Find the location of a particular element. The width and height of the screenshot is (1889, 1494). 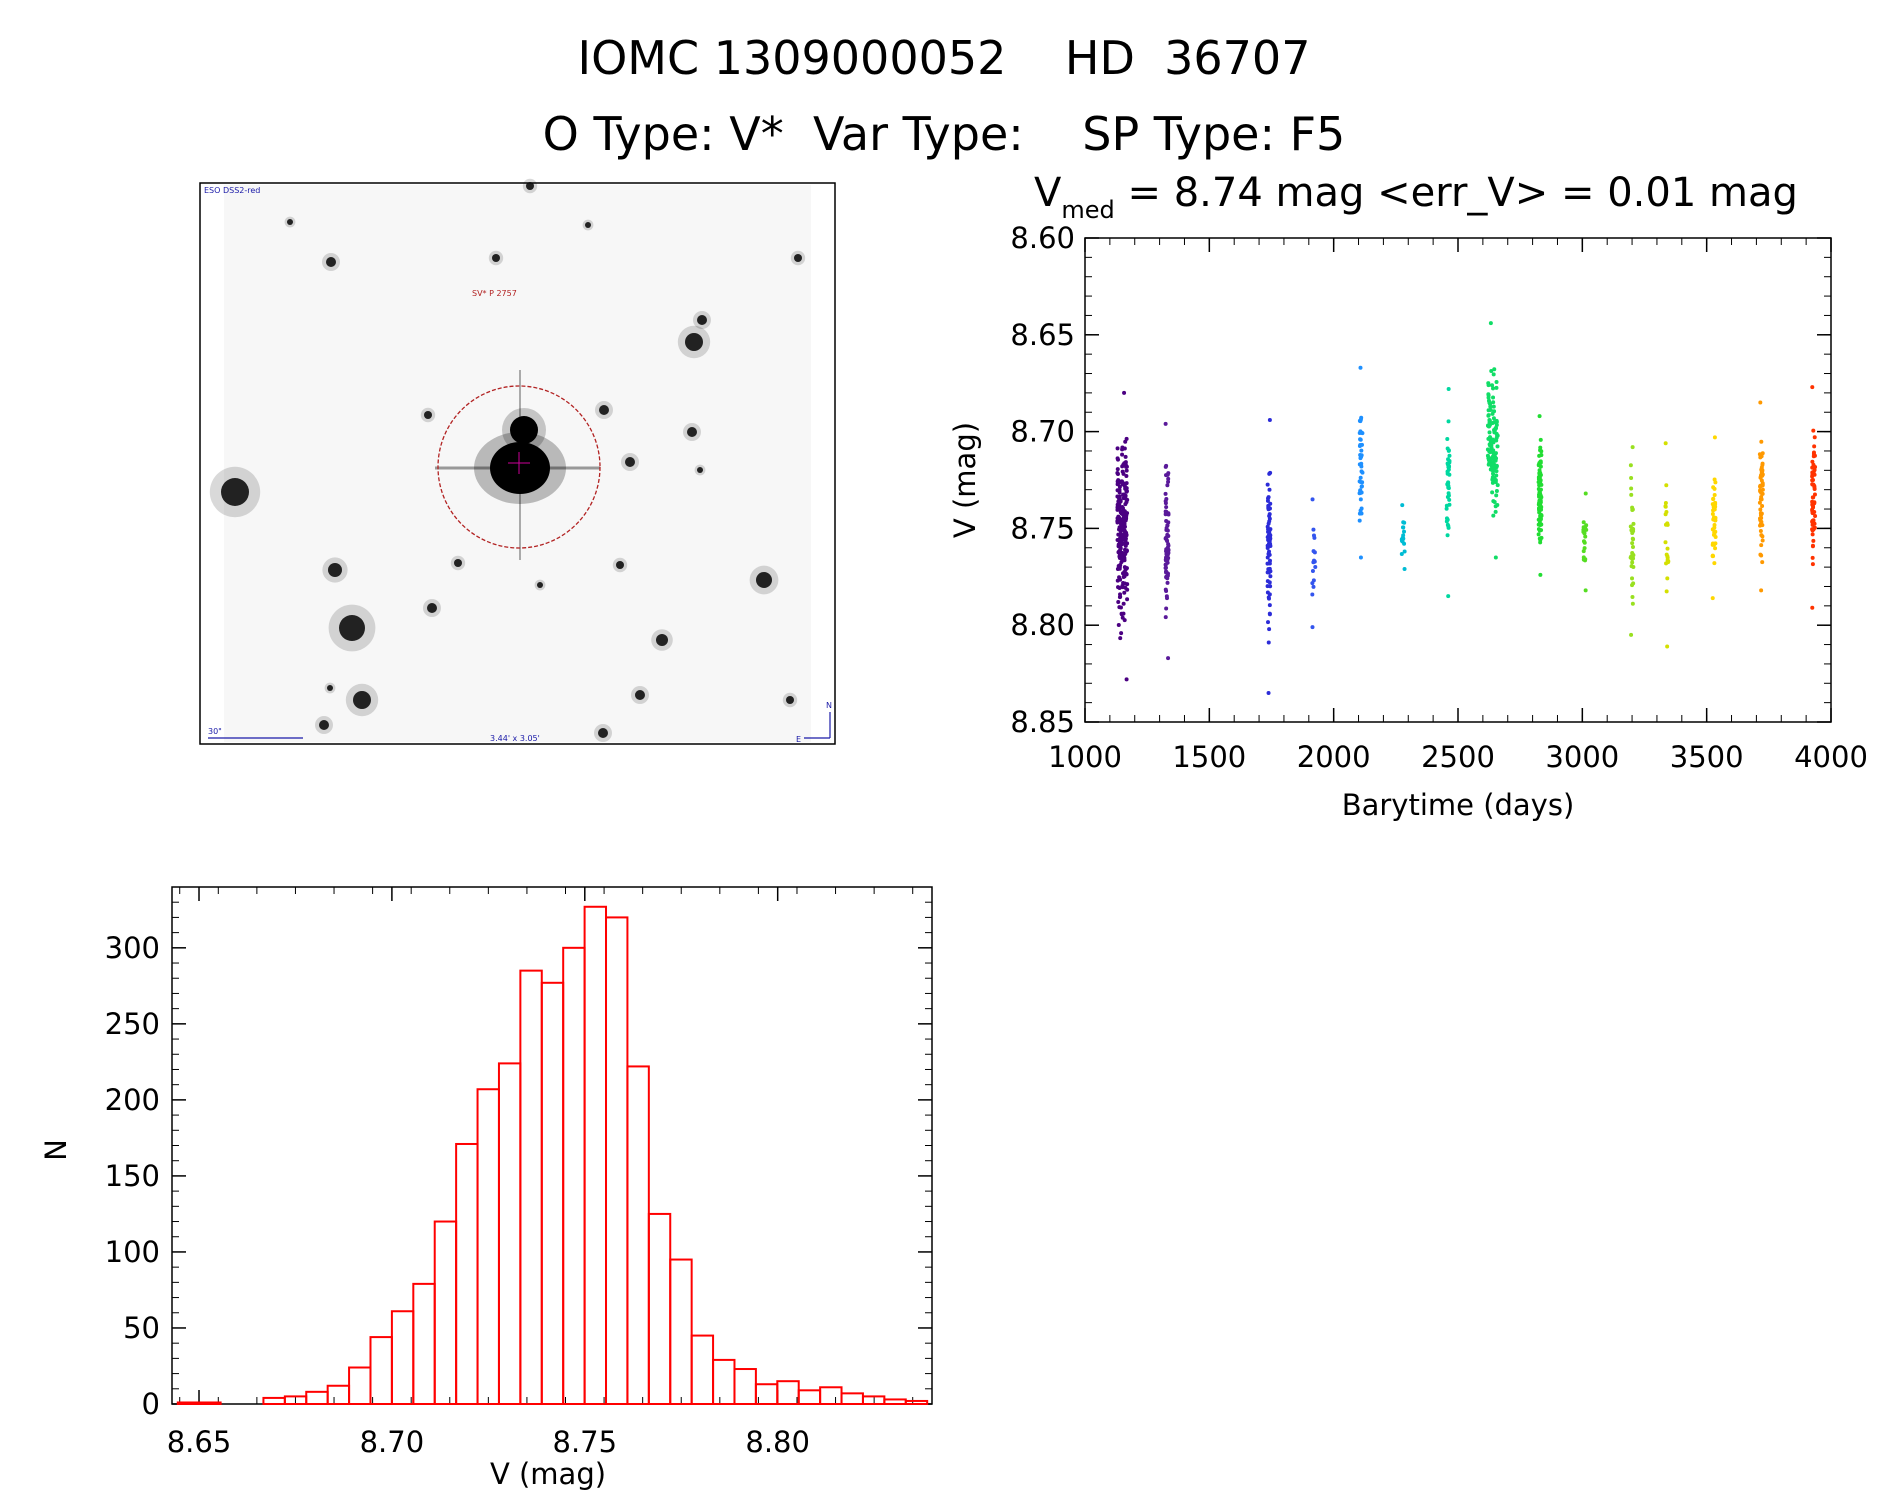

histogram-ytick-label: 300 is located at coordinates (132, 948).